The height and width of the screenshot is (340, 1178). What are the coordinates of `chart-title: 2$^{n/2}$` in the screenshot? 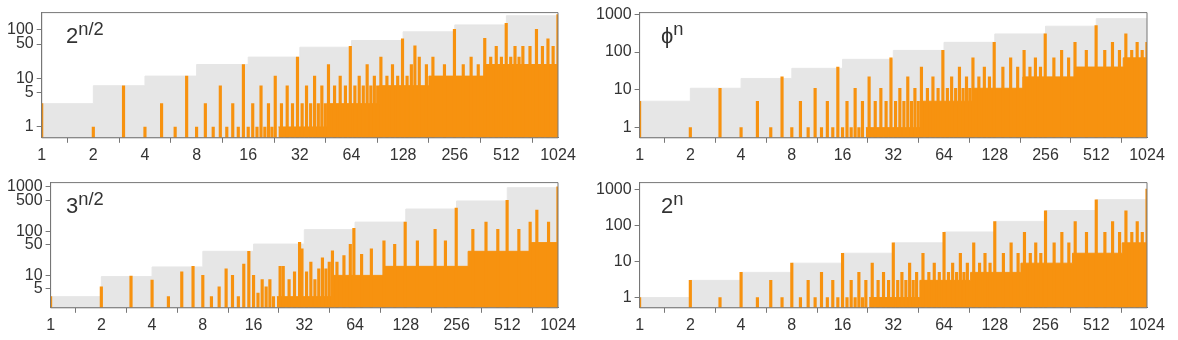 It's located at (85, 34).